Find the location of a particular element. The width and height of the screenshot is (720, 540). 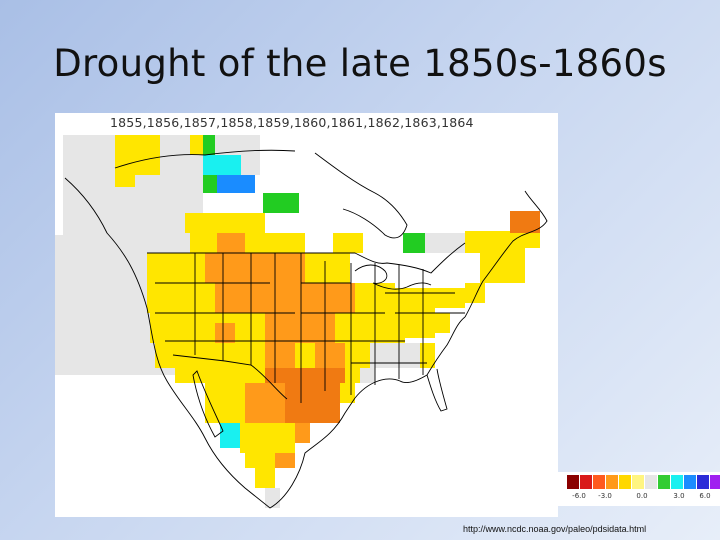

legend-tick-label: 3.0 is located at coordinates (679, 496).